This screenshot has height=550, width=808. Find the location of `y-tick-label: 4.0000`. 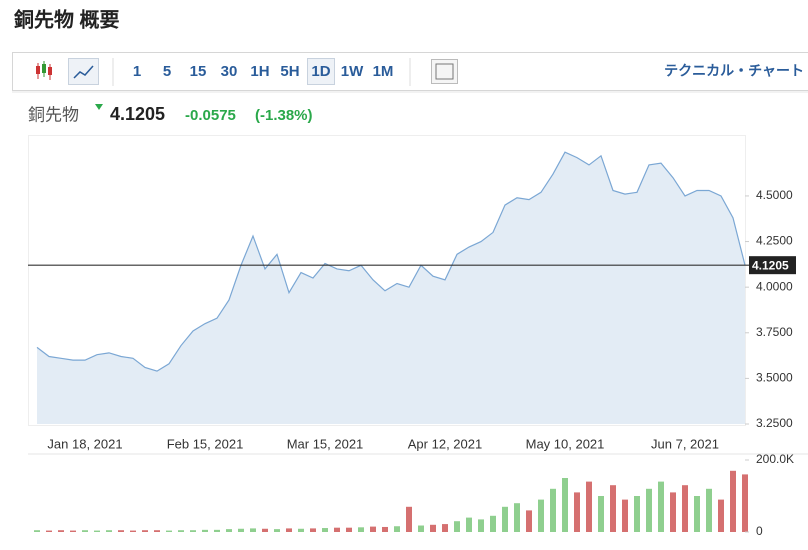

y-tick-label: 4.0000 is located at coordinates (774, 286).